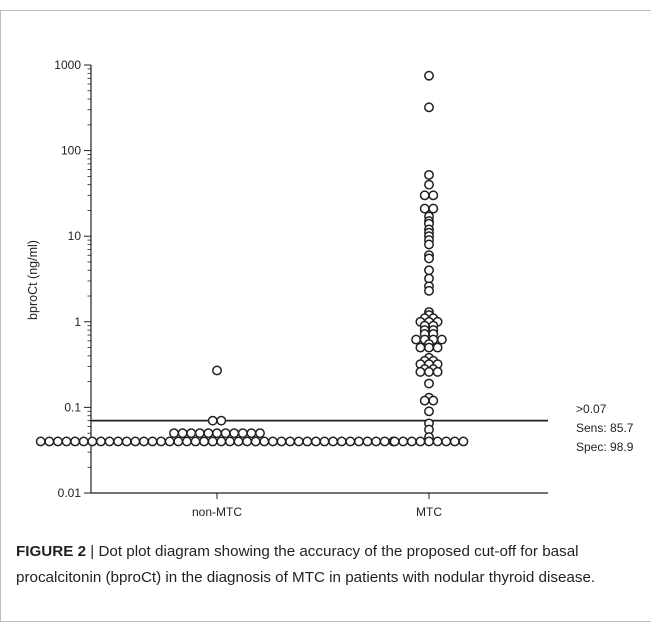  Describe the element at coordinates (77, 322) in the screenshot. I see `y-tick-label: 1` at that location.